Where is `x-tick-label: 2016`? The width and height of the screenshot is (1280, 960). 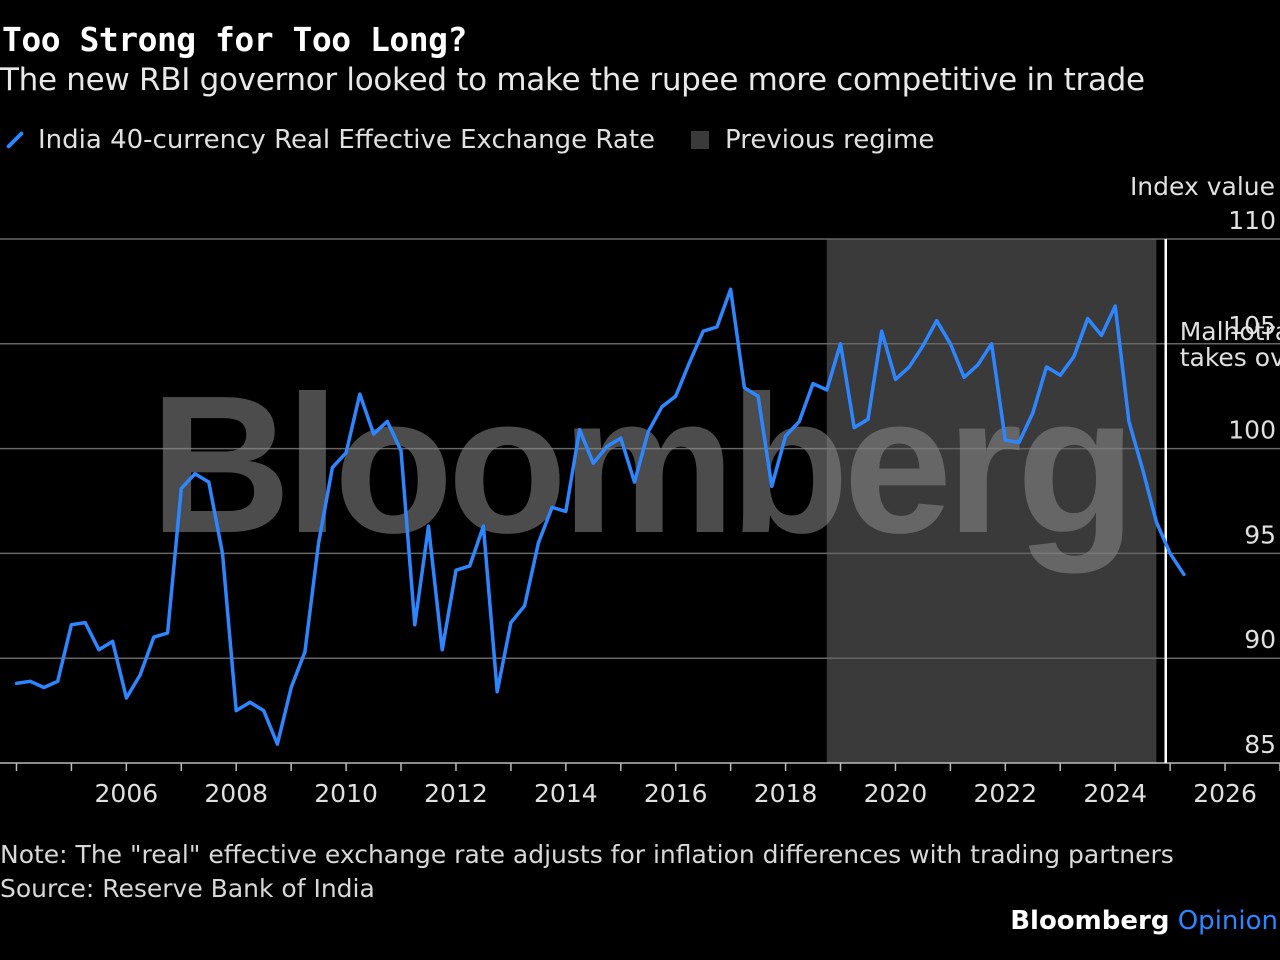 x-tick-label: 2016 is located at coordinates (676, 793).